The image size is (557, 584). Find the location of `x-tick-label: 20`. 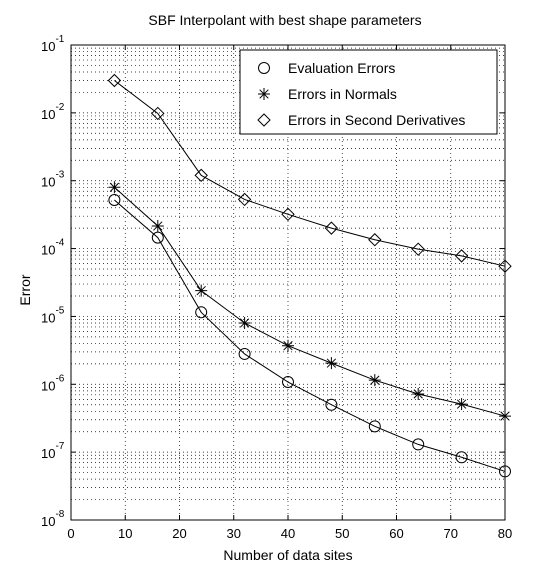

x-tick-label: 20 is located at coordinates (179, 533).